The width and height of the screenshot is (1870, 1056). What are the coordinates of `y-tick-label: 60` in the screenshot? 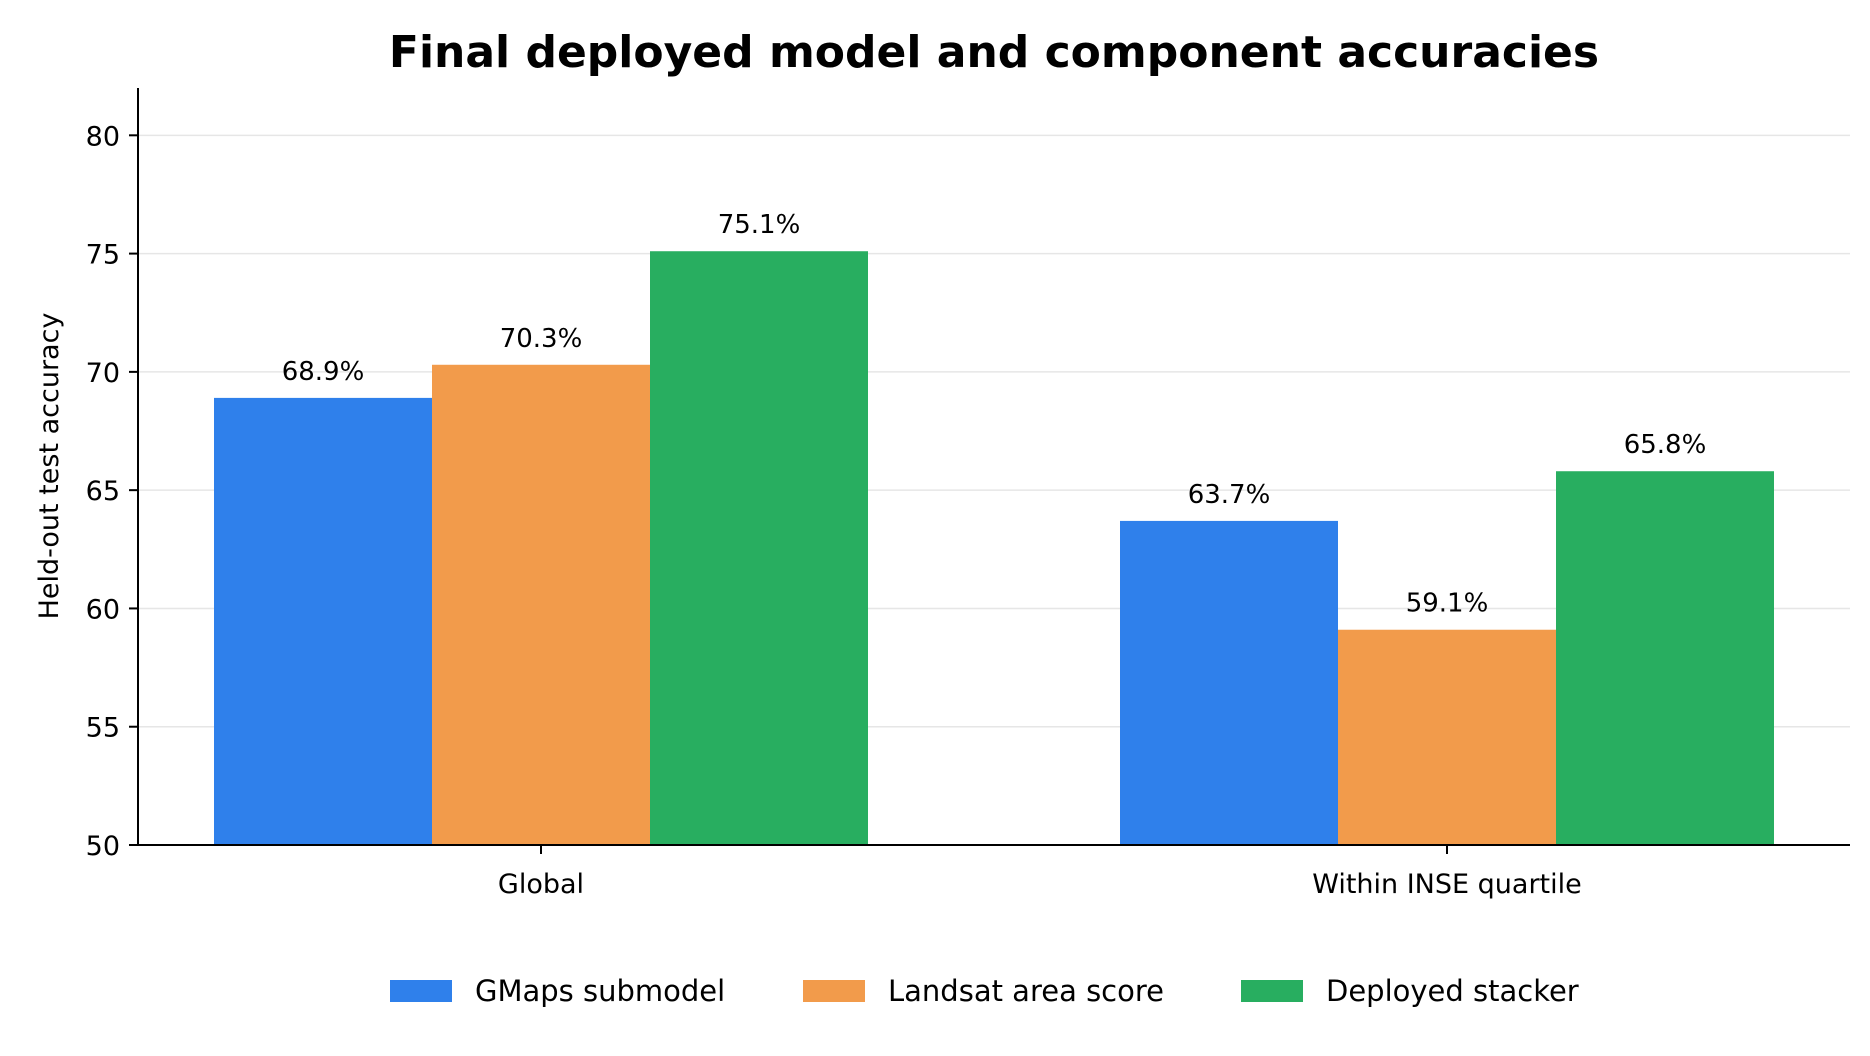 It's located at (103, 609).